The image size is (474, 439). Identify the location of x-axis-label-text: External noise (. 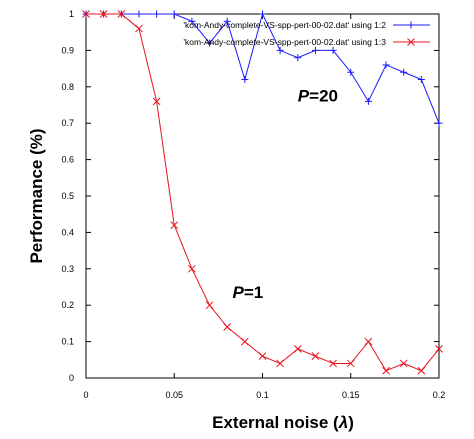
(275, 422).